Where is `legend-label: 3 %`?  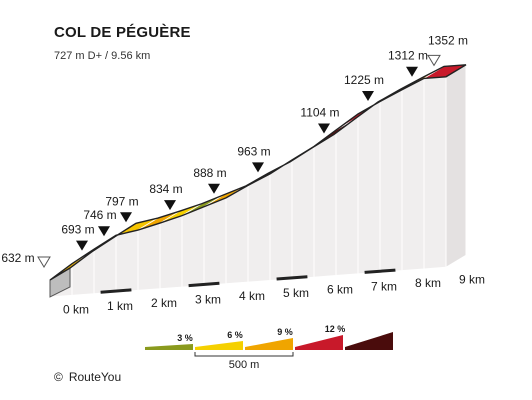 legend-label: 3 % is located at coordinates (185, 338).